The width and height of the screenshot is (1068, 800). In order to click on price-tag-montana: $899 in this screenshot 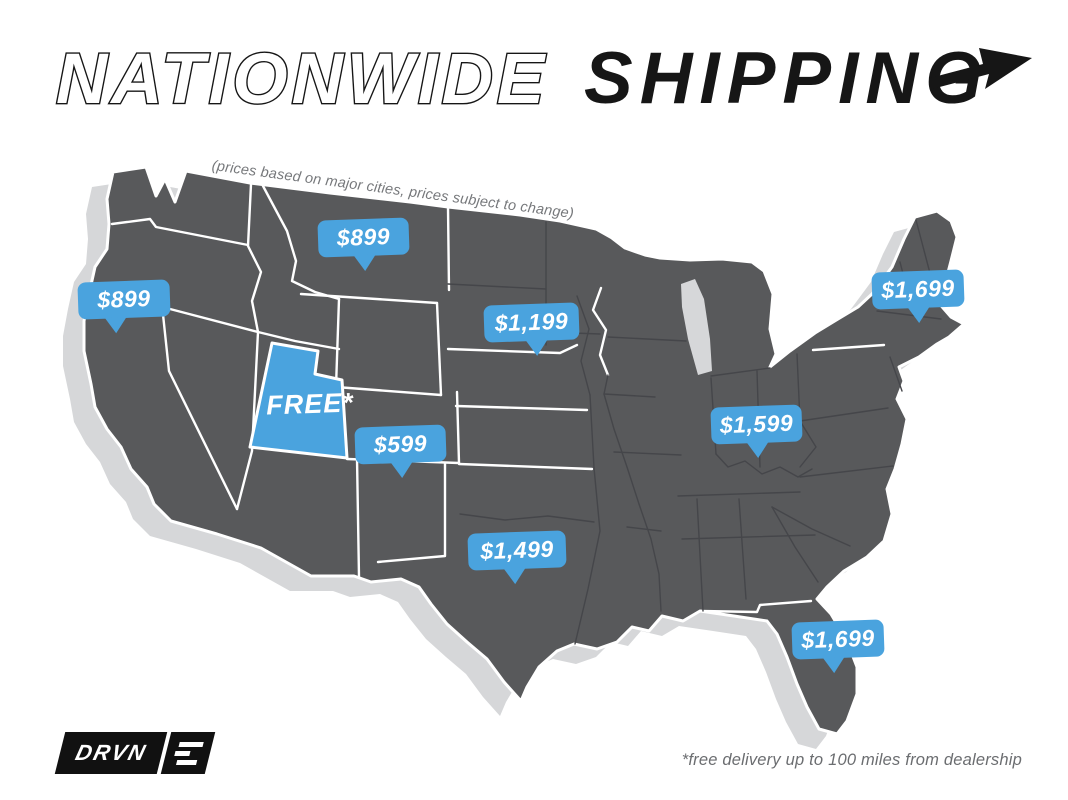, I will do `click(363, 237)`.